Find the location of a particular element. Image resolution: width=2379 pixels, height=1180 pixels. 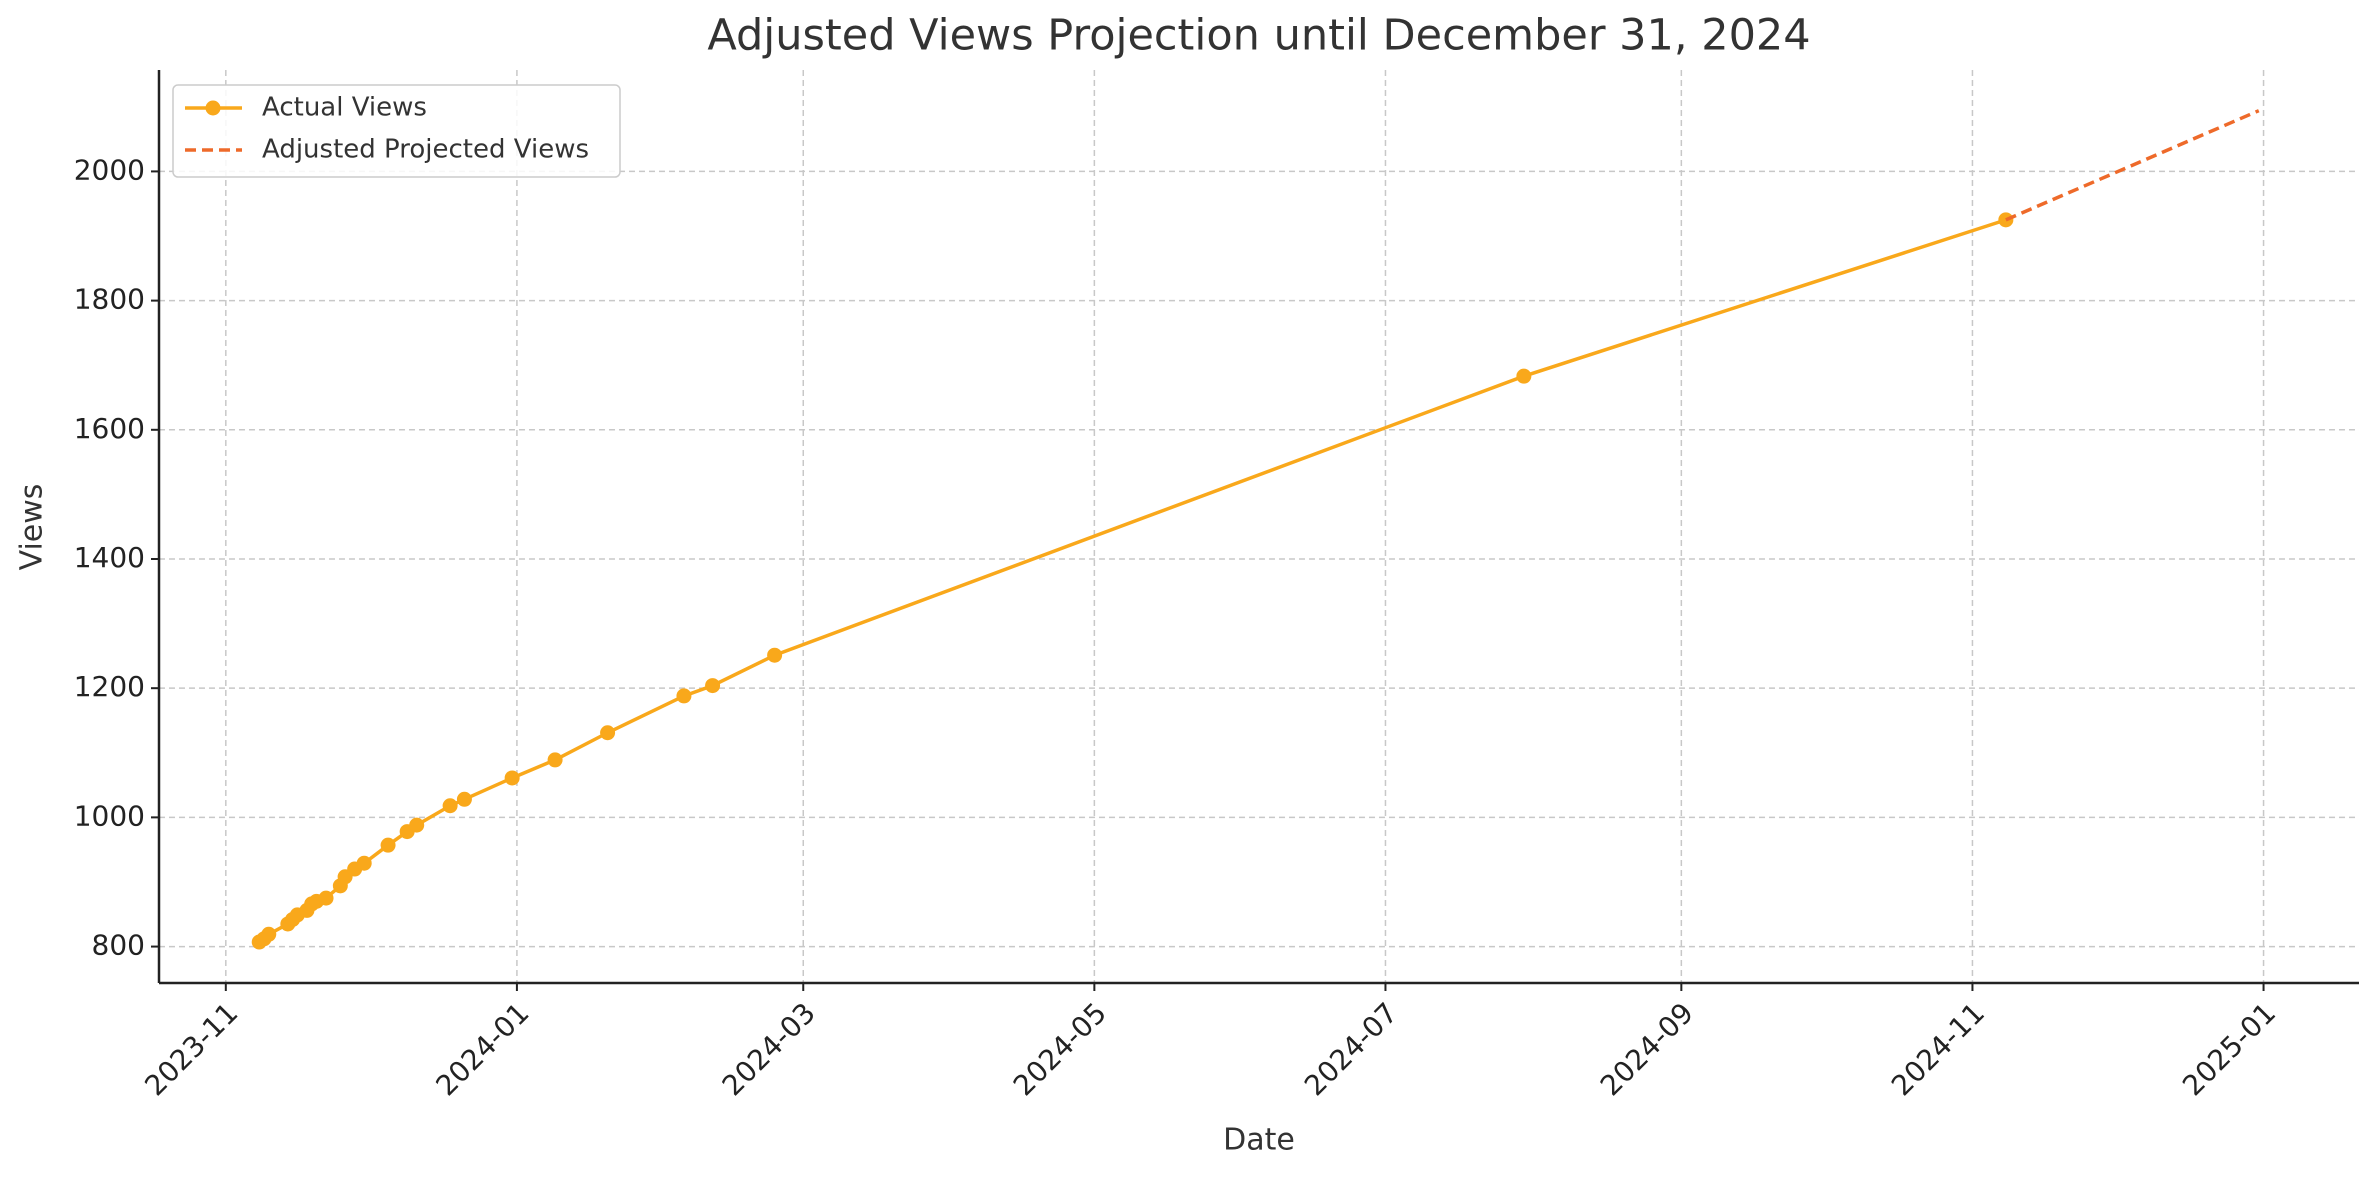

y-tick-label: 2000 is located at coordinates (109, 169).